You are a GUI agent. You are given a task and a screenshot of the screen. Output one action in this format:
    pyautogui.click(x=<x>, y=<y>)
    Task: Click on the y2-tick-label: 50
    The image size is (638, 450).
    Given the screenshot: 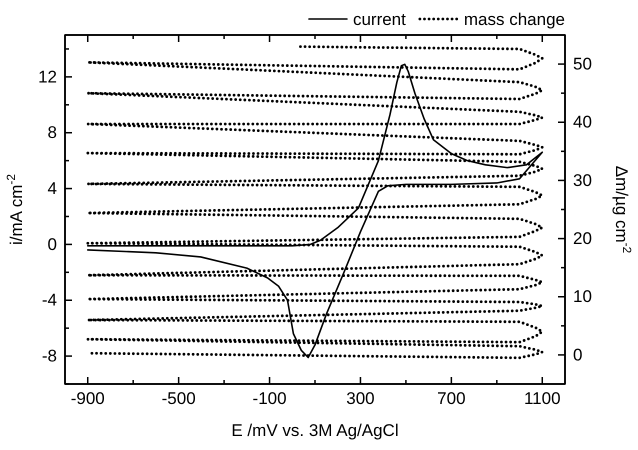 What is the action you would take?
    pyautogui.click(x=582, y=64)
    